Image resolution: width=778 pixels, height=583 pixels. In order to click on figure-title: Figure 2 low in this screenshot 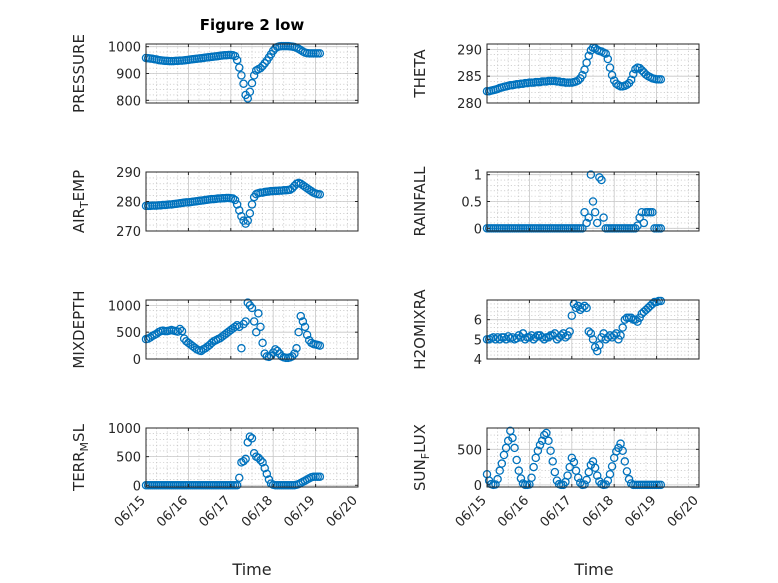, I will do `click(252, 25)`.